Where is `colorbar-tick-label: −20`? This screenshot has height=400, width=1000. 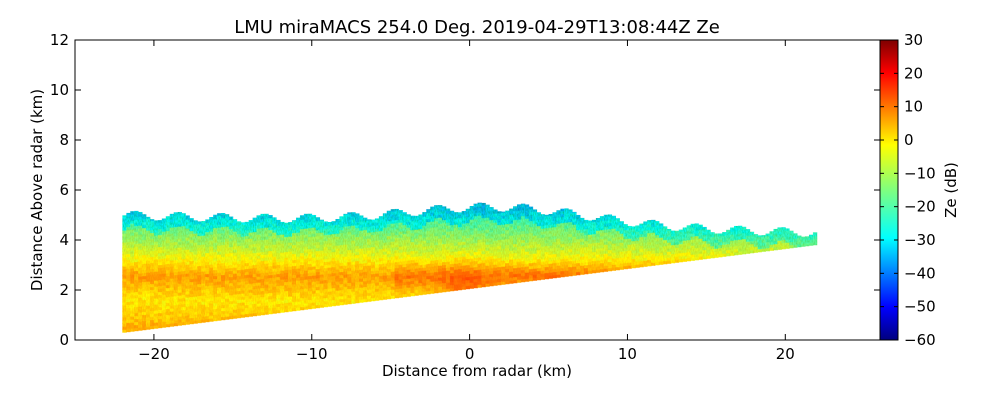
colorbar-tick-label: −20 is located at coordinates (920, 207).